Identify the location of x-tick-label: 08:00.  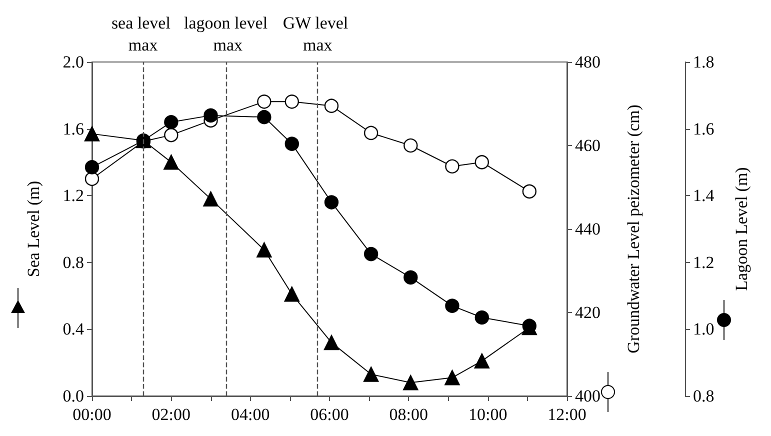
(408, 414).